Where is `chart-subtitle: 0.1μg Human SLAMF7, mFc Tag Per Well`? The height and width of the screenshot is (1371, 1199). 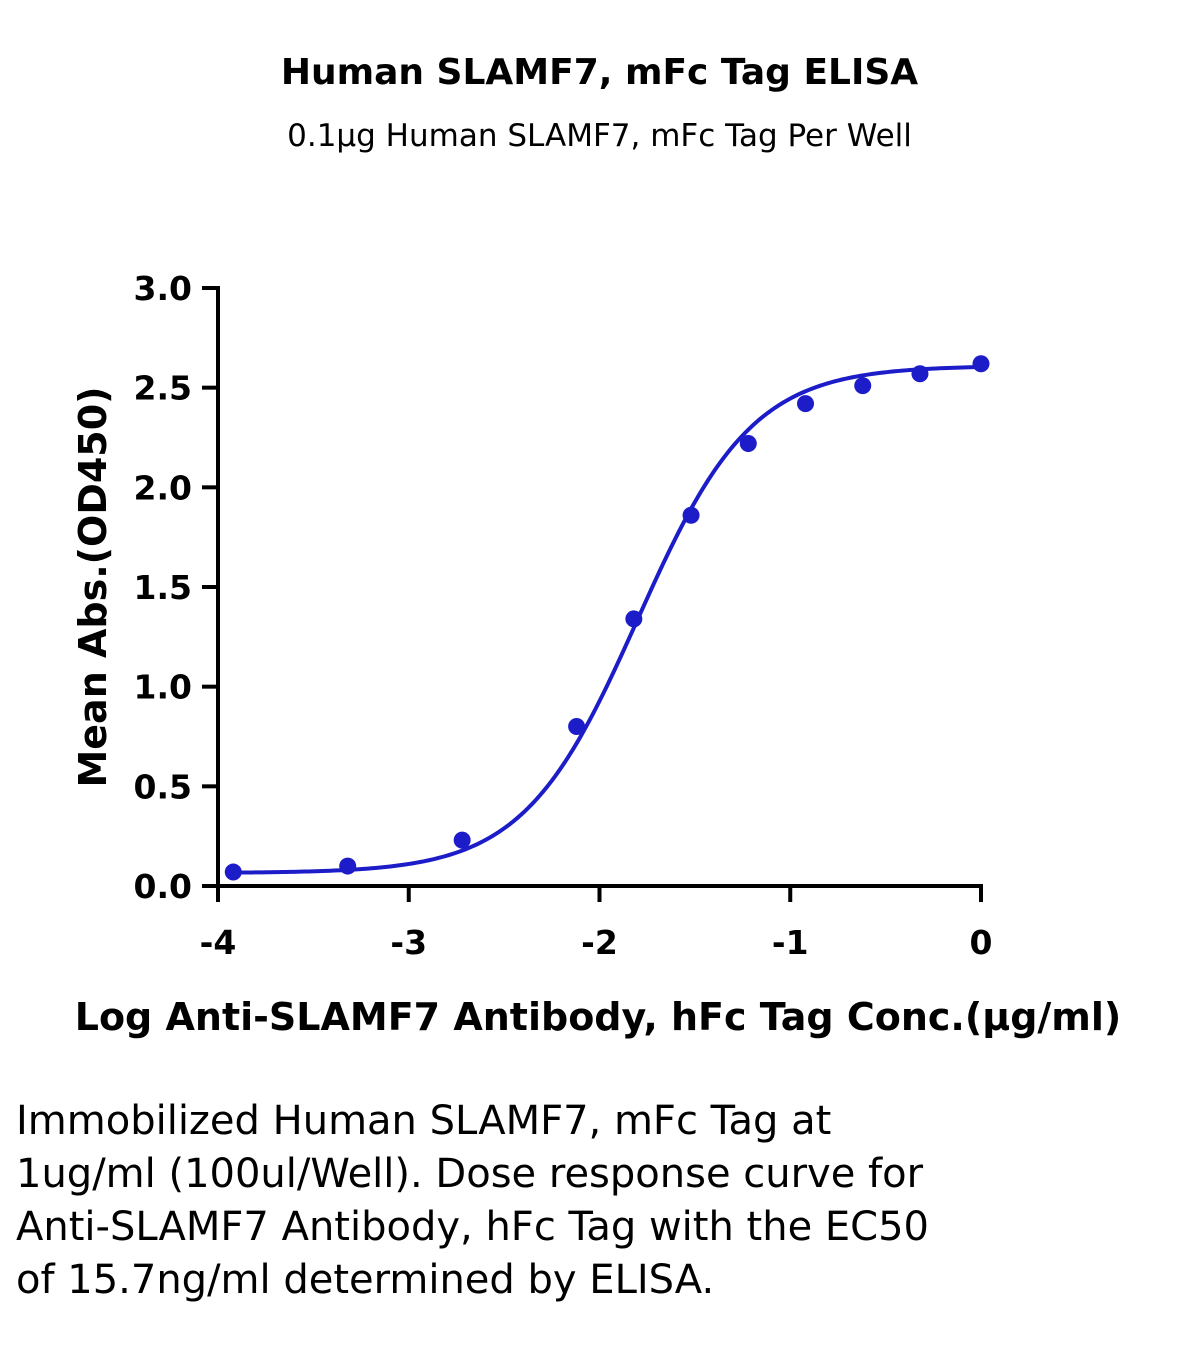 chart-subtitle: 0.1μg Human SLAMF7, mFc Tag Per Well is located at coordinates (599, 136).